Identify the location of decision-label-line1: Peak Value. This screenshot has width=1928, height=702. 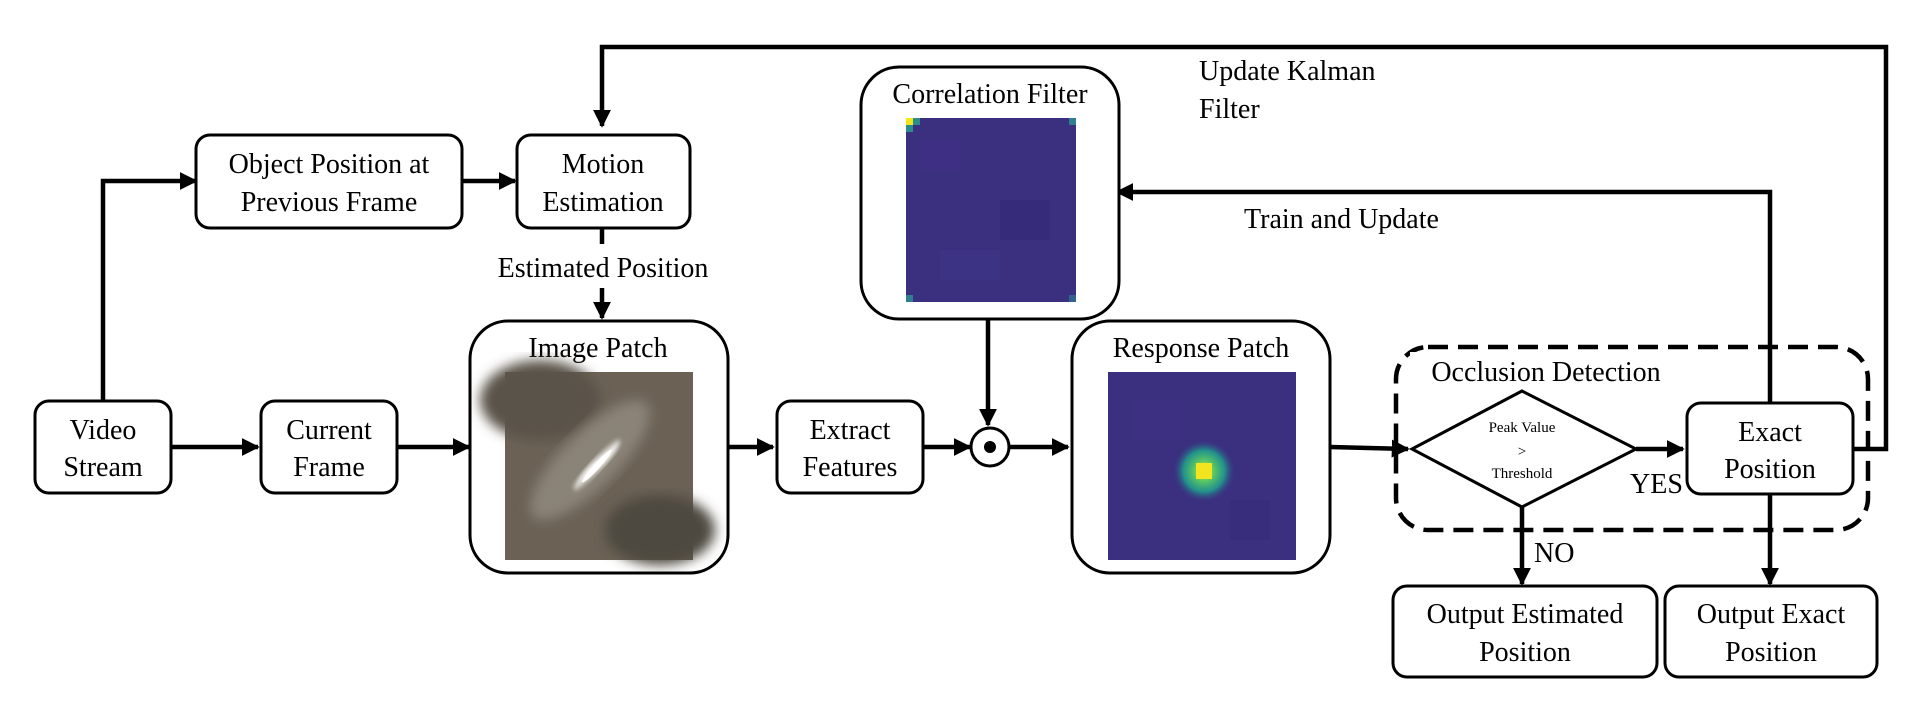
(1522, 428).